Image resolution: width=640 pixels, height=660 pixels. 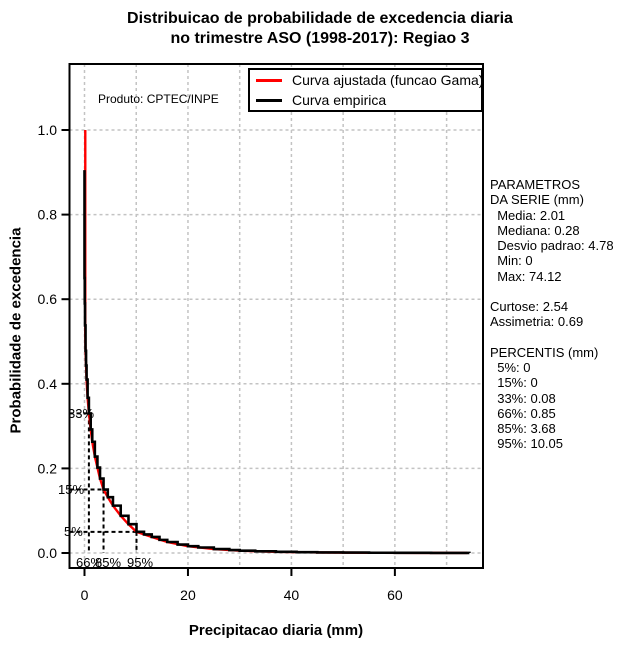 What do you see at coordinates (89, 562) in the screenshot?
I see `annotation-percentile-66: 66%` at bounding box center [89, 562].